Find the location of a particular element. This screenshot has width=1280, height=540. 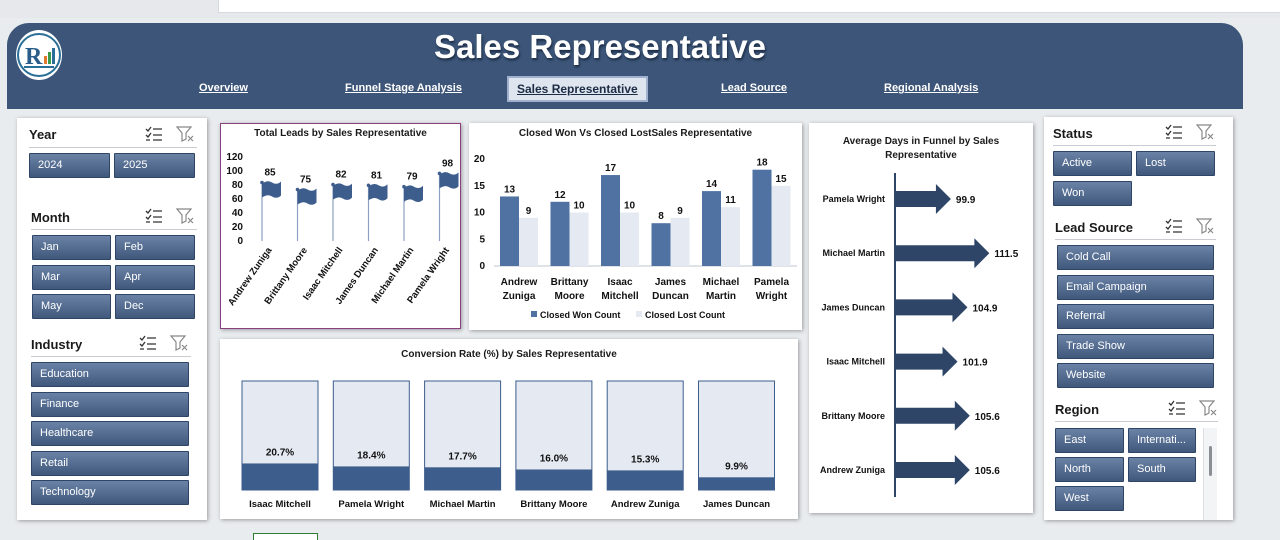

x-tick-label-last: Duncan is located at coordinates (670, 296).